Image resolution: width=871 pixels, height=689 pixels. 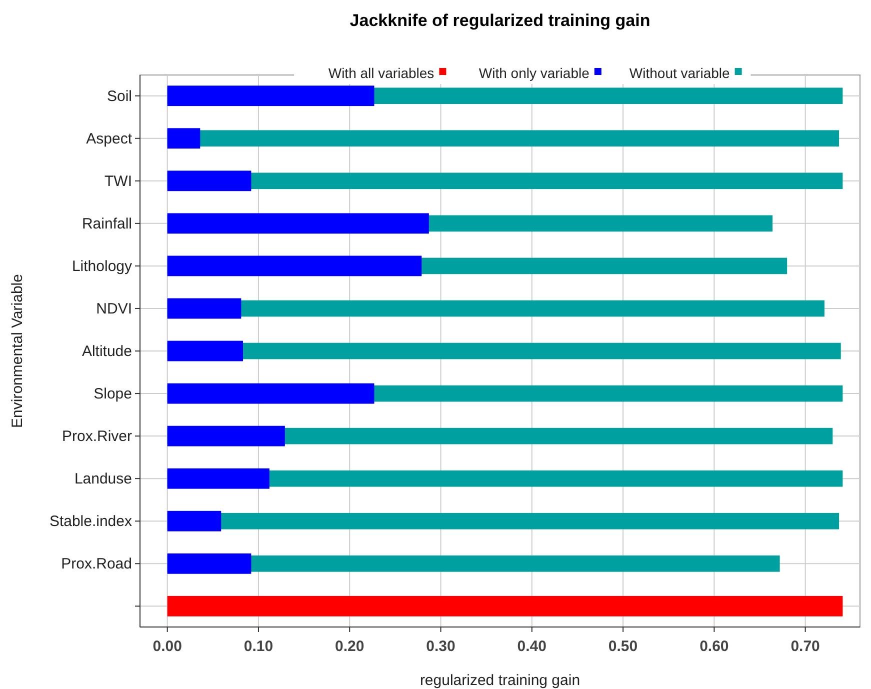 What do you see at coordinates (103, 479) in the screenshot?
I see `y-tick-label: Landuse` at bounding box center [103, 479].